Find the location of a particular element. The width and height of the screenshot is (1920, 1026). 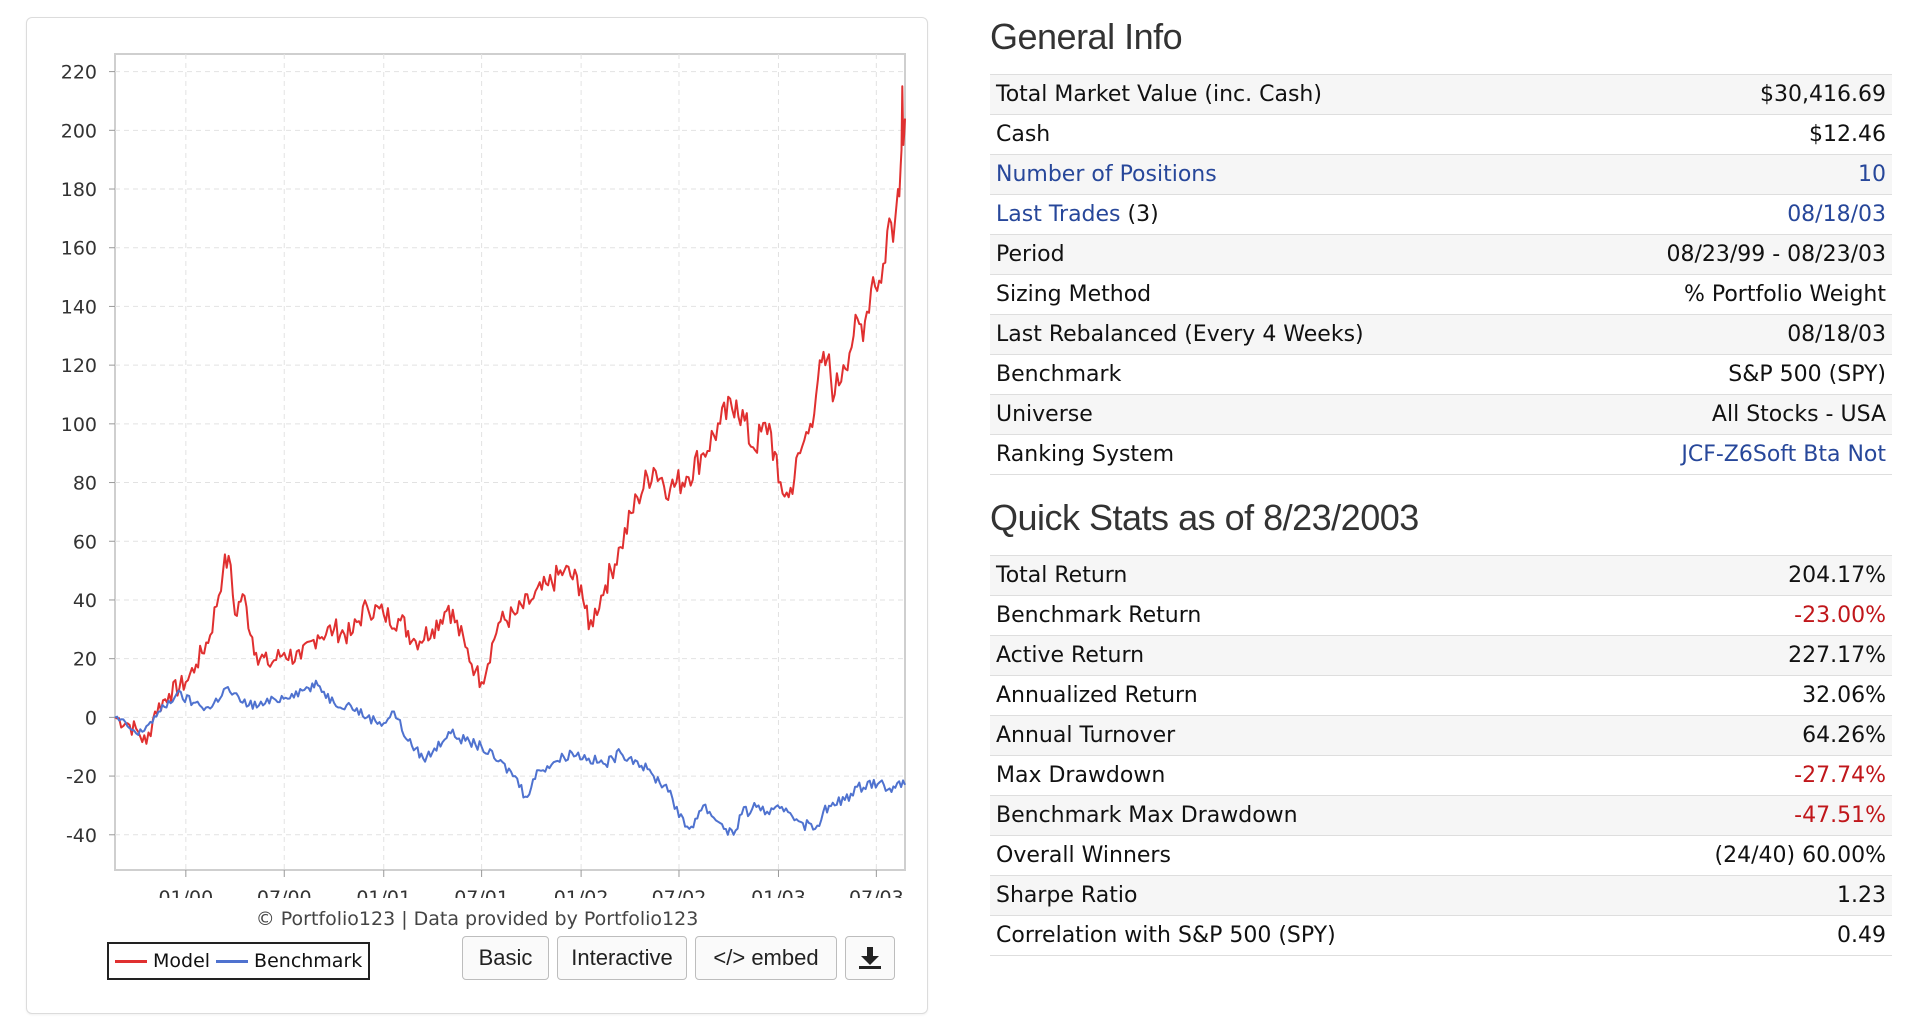

table-row: Universe All Stocks - USA is located at coordinates (1441, 414).